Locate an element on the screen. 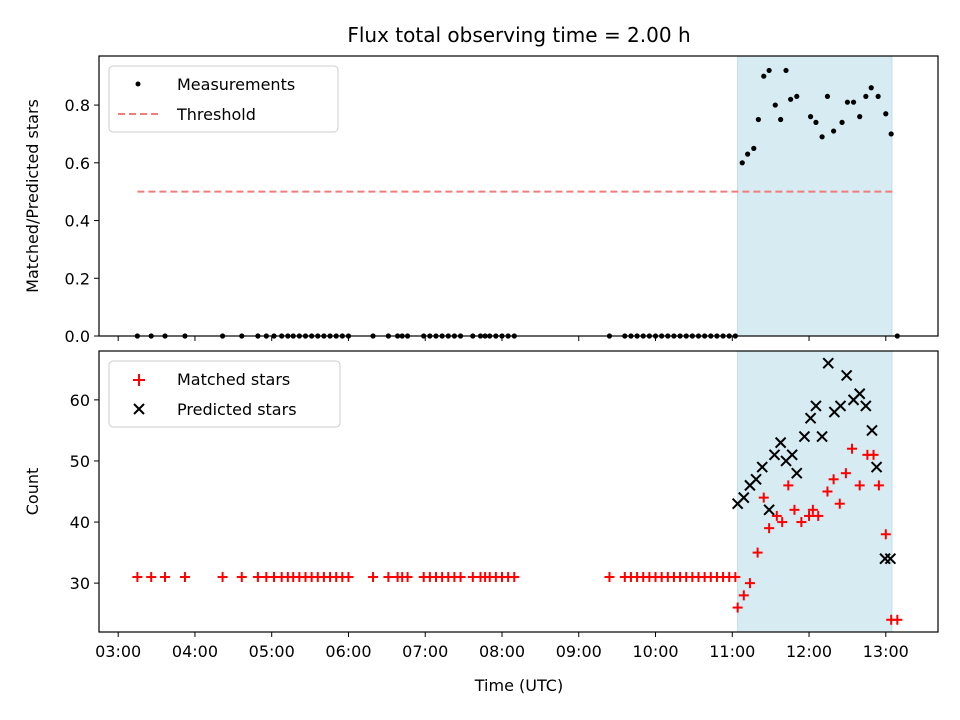  legend-bottom: Matched stars Predicted stars is located at coordinates (224, 394).